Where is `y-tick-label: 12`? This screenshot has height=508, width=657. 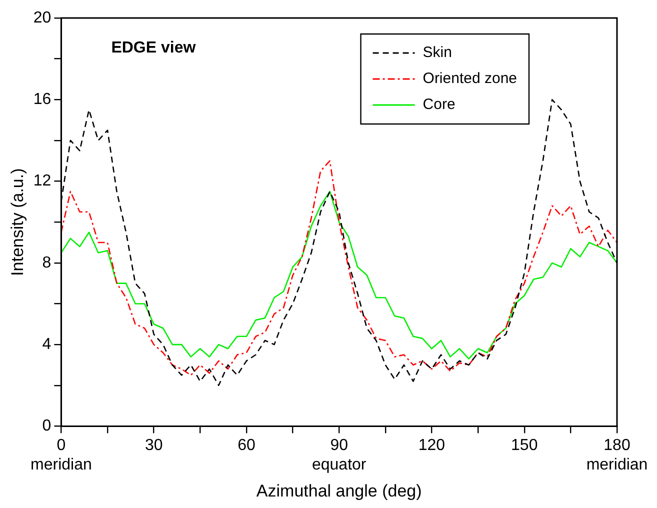 y-tick-label: 12 is located at coordinates (42, 181).